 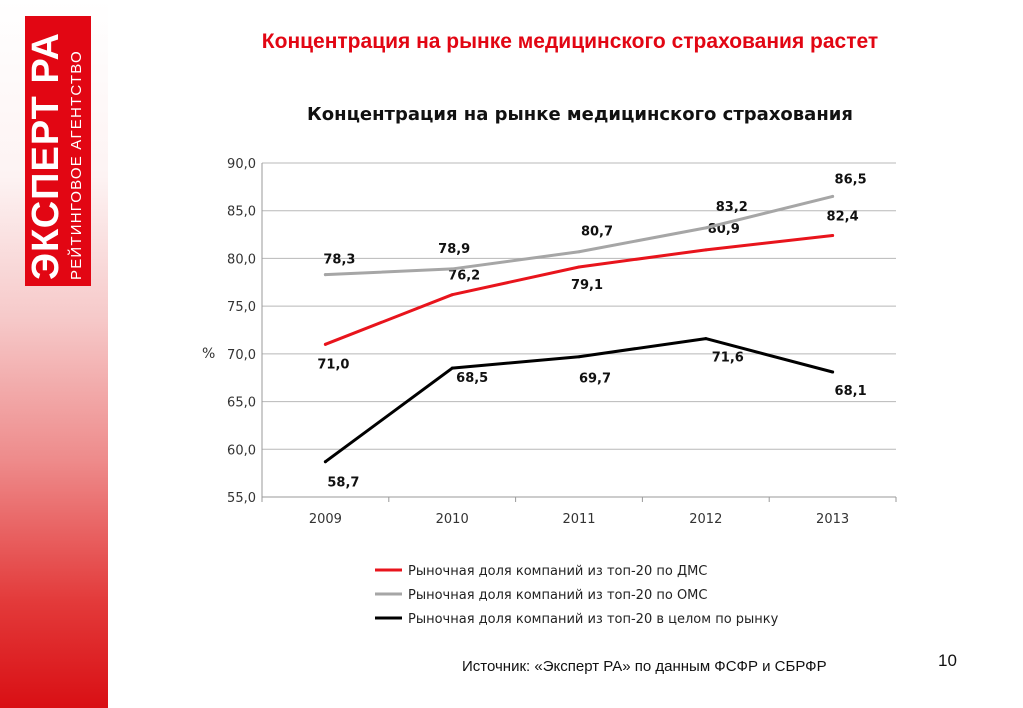 What do you see at coordinates (241, 498) in the screenshot?
I see `y-tick-label: 55,0` at bounding box center [241, 498].